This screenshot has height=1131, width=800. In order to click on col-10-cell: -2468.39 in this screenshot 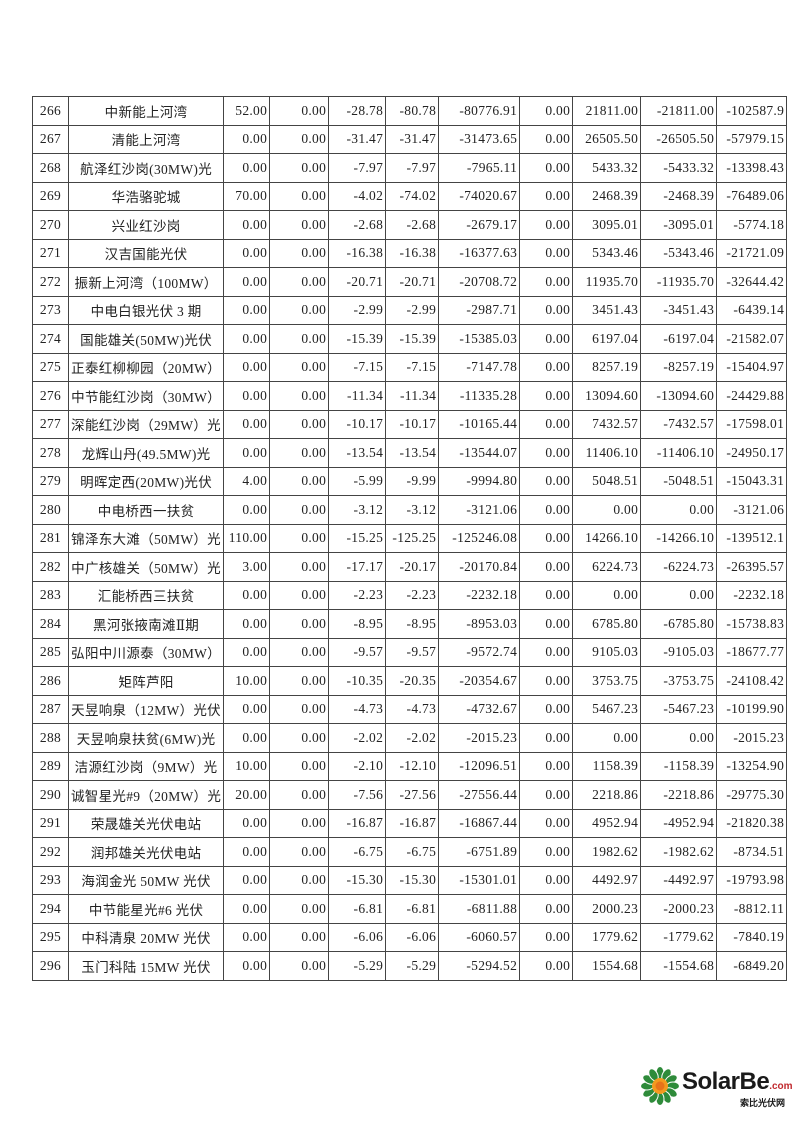, I will do `click(679, 196)`.